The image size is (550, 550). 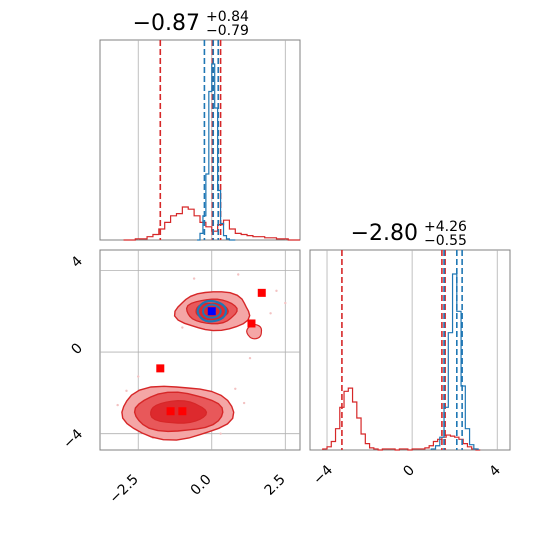 I want to click on histogram-x-series, so click(x=211, y=140).